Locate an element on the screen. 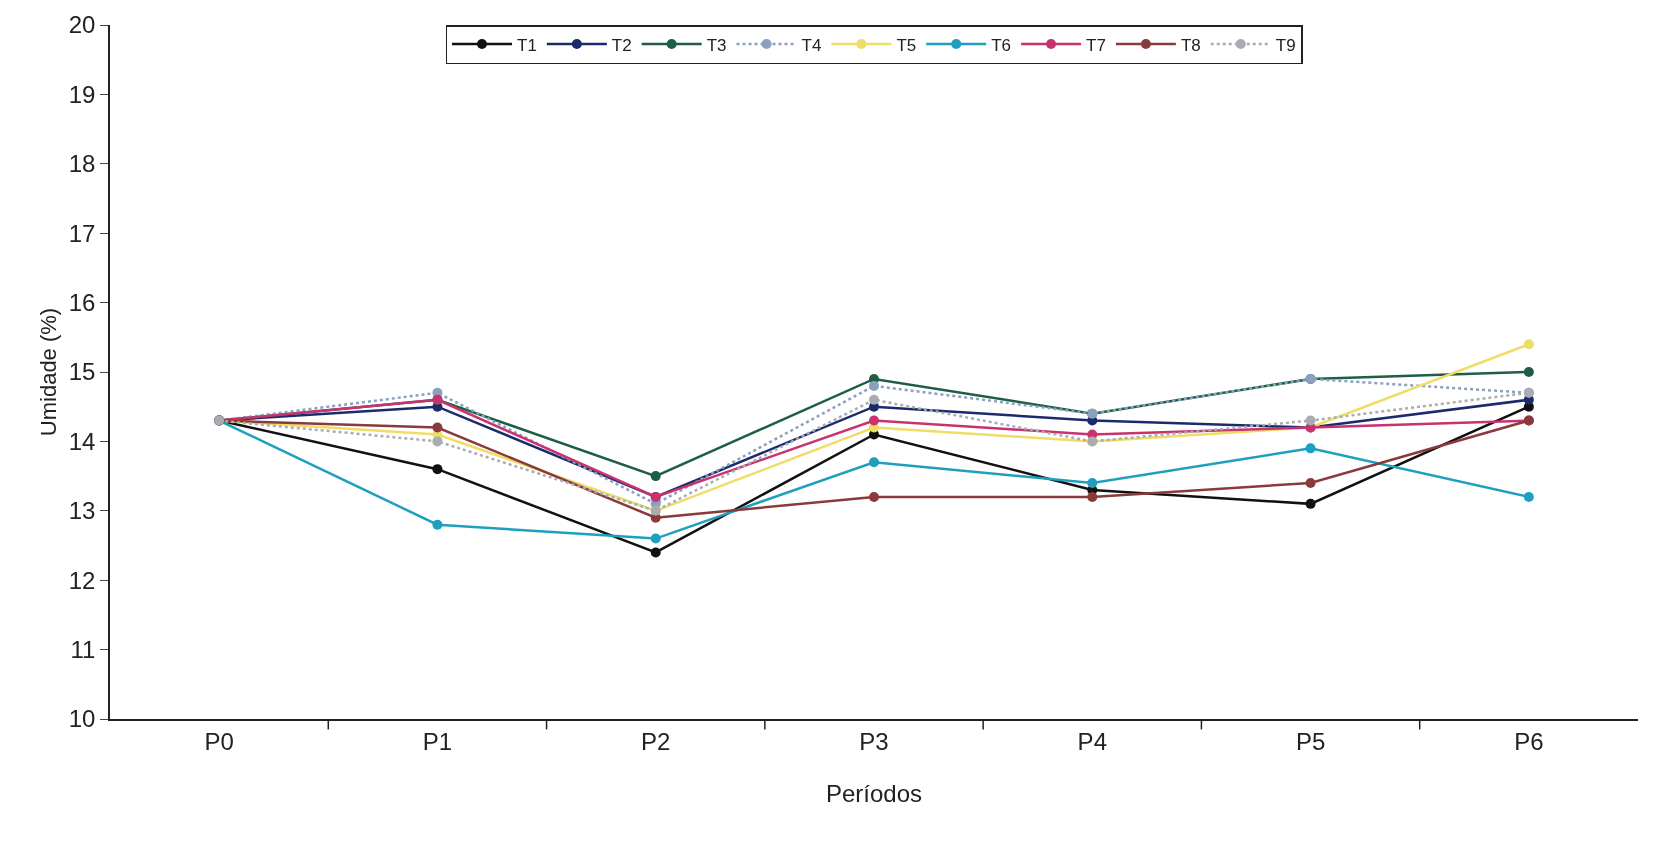 Image resolution: width=1658 pixels, height=844 pixels. legend-label: T9 is located at coordinates (1285, 45).